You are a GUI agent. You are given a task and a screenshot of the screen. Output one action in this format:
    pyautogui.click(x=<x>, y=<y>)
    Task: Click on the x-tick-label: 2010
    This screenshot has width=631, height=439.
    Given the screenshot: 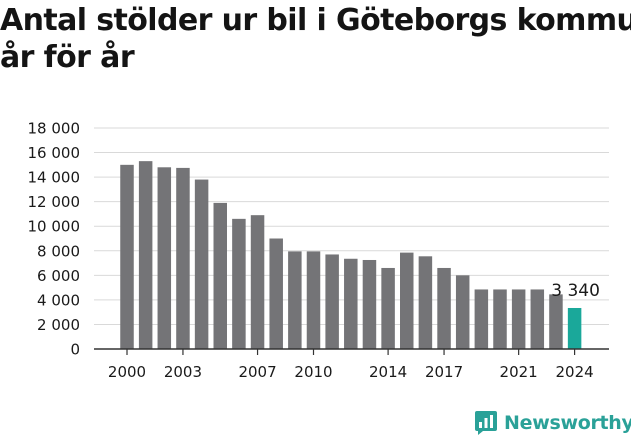 What is the action you would take?
    pyautogui.click(x=313, y=372)
    